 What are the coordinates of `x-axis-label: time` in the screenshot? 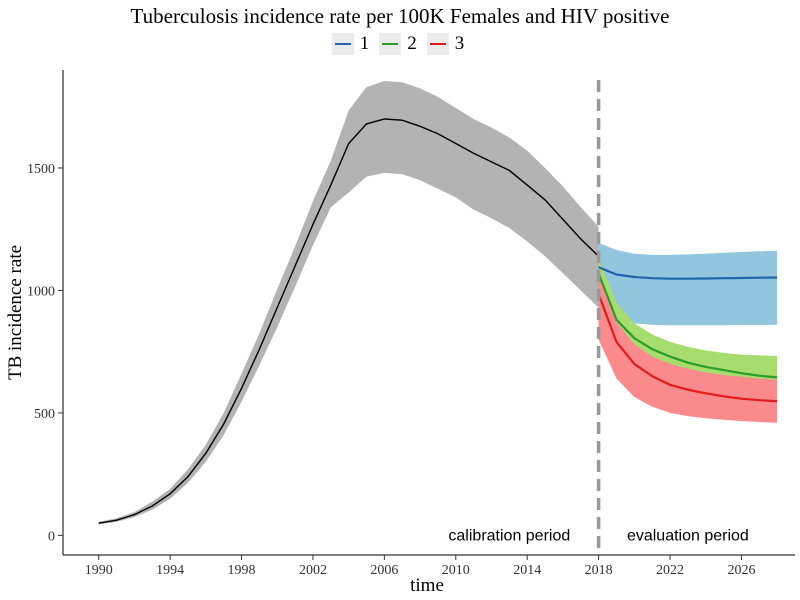 It's located at (427, 585).